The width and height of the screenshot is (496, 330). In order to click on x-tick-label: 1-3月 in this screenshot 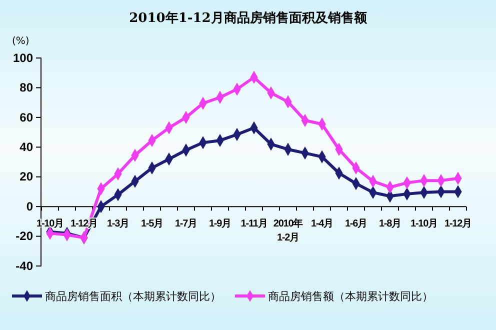, I will do `click(118, 224)`.